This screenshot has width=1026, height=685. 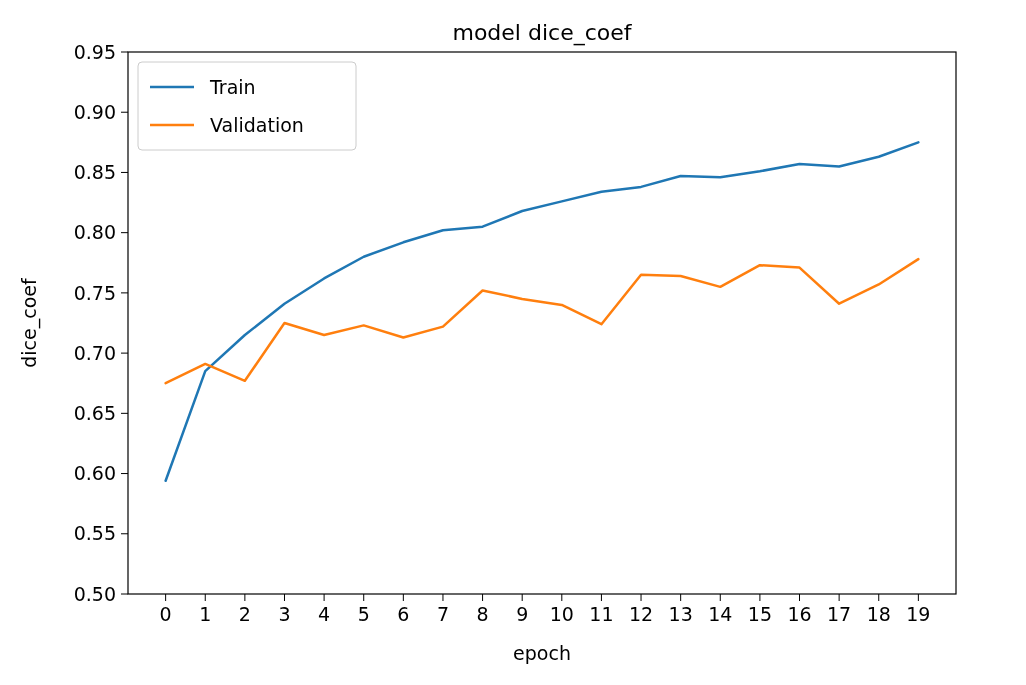 I want to click on legend-label: Train, so click(x=232, y=86).